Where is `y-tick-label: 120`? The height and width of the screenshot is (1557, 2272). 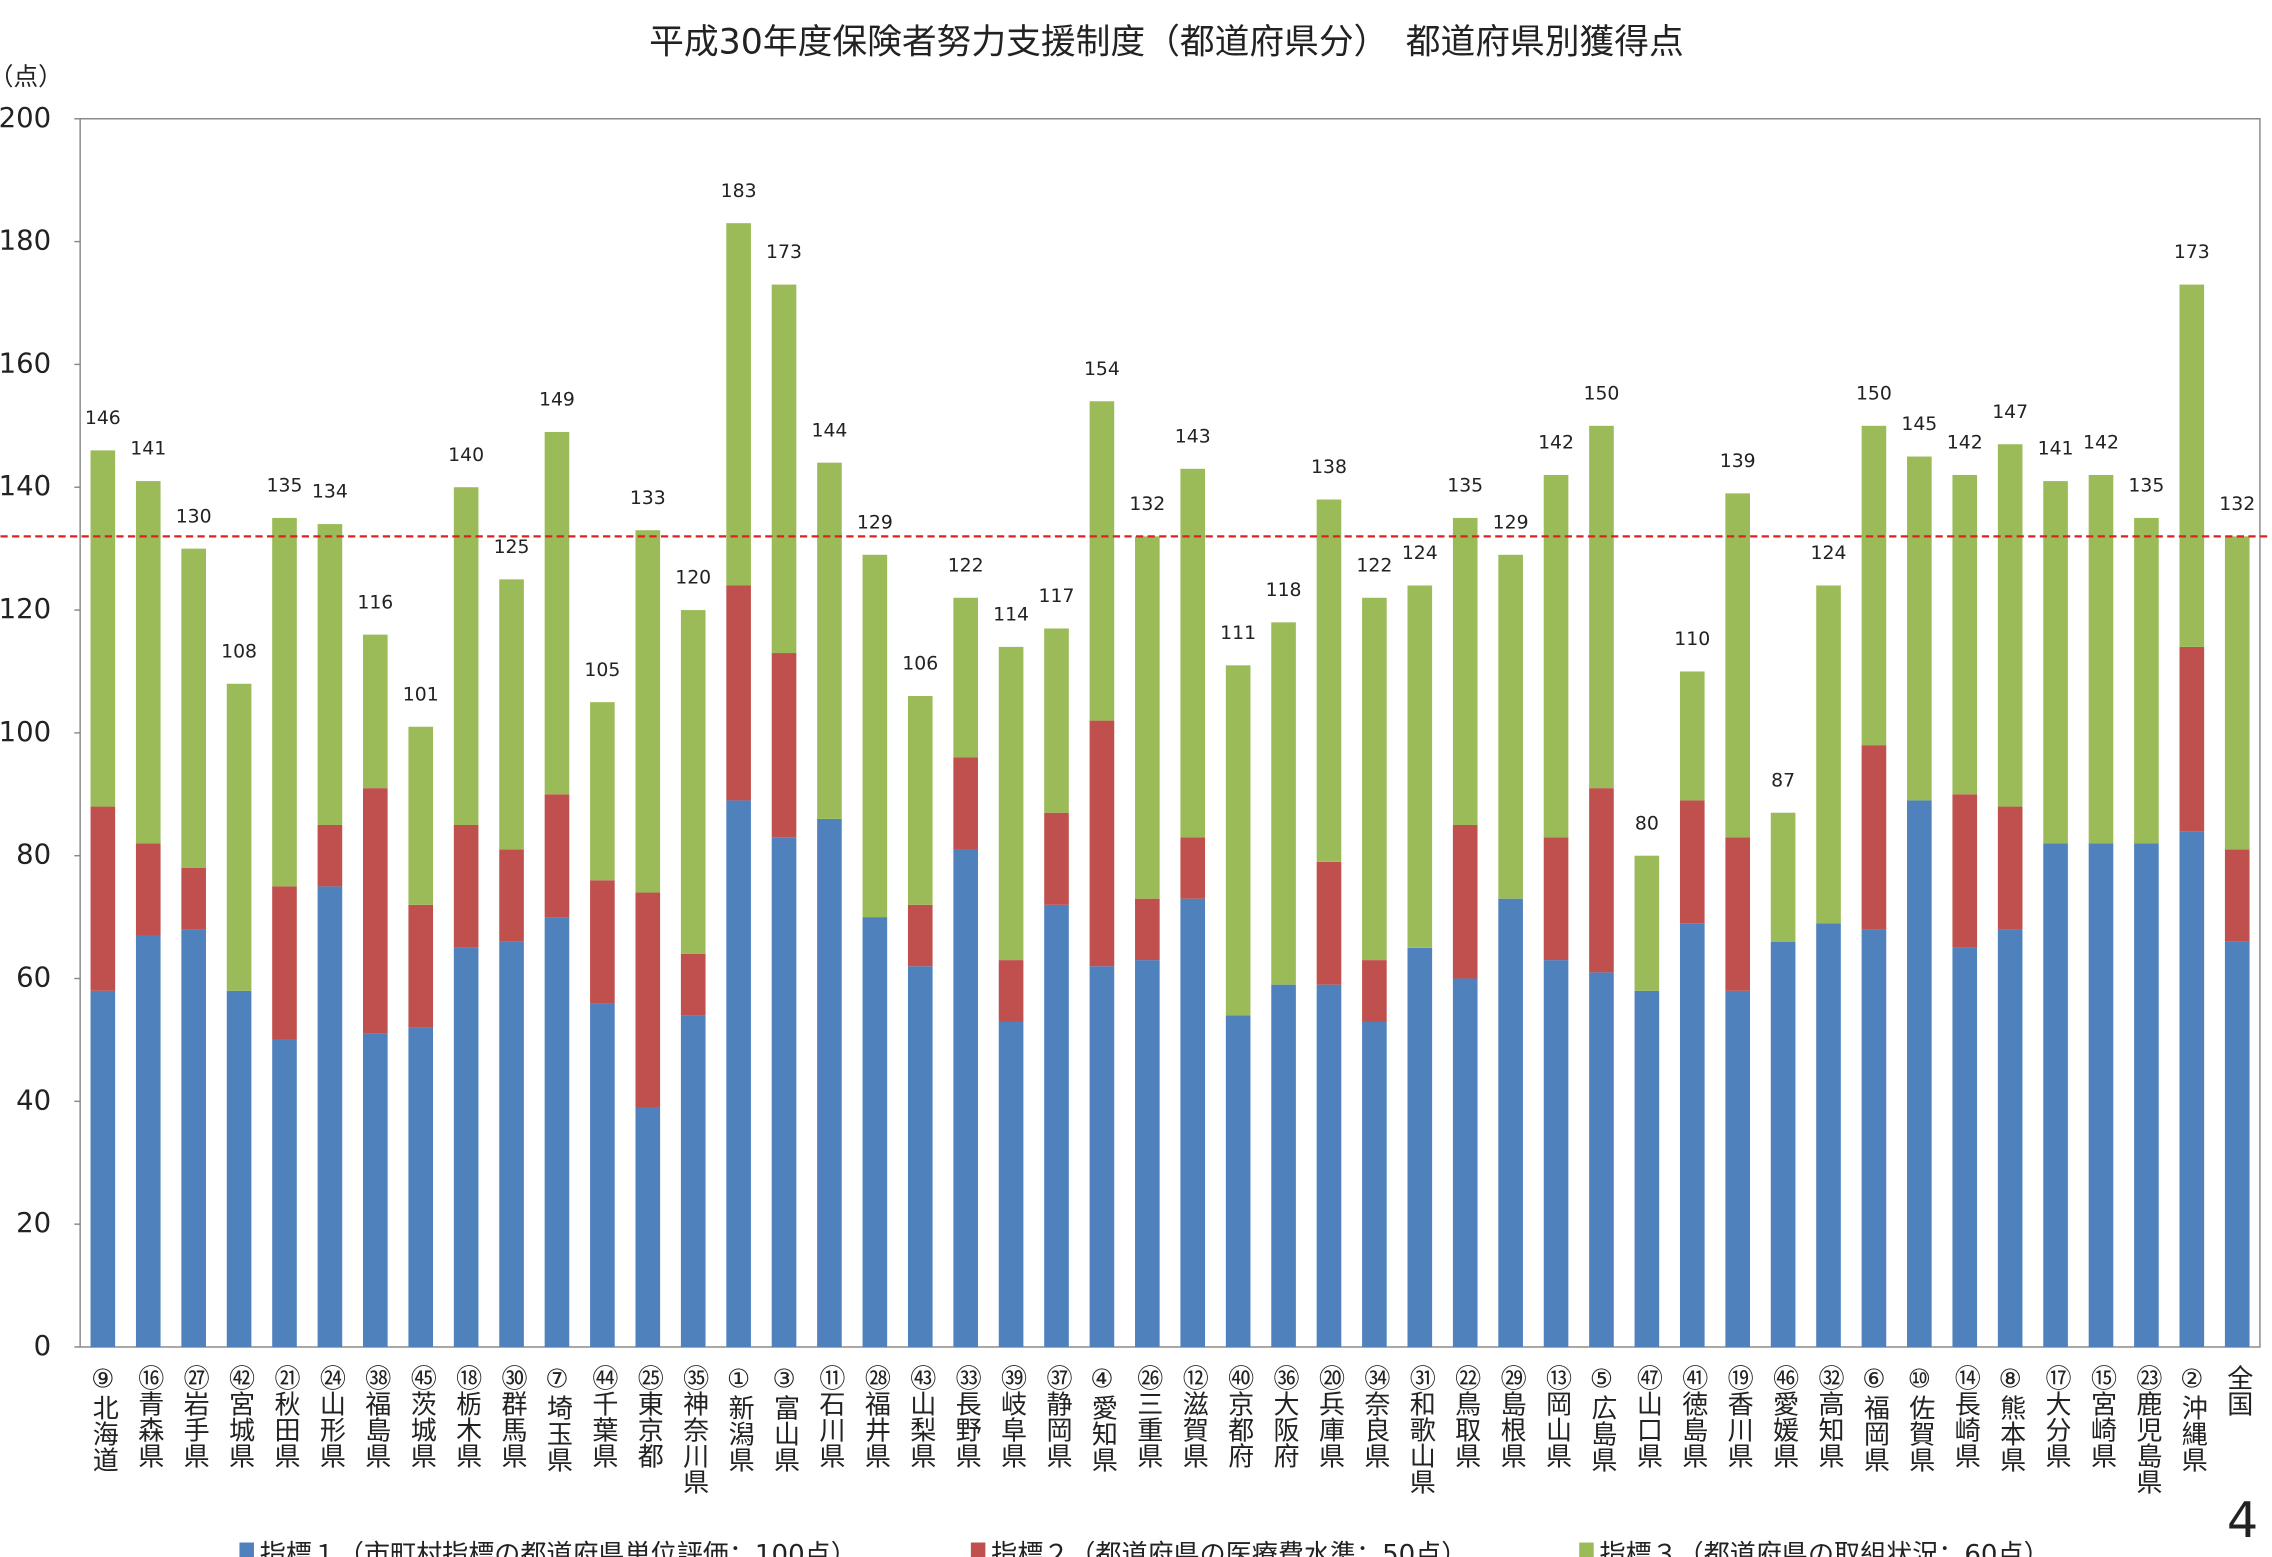
y-tick-label: 120 is located at coordinates (25, 609).